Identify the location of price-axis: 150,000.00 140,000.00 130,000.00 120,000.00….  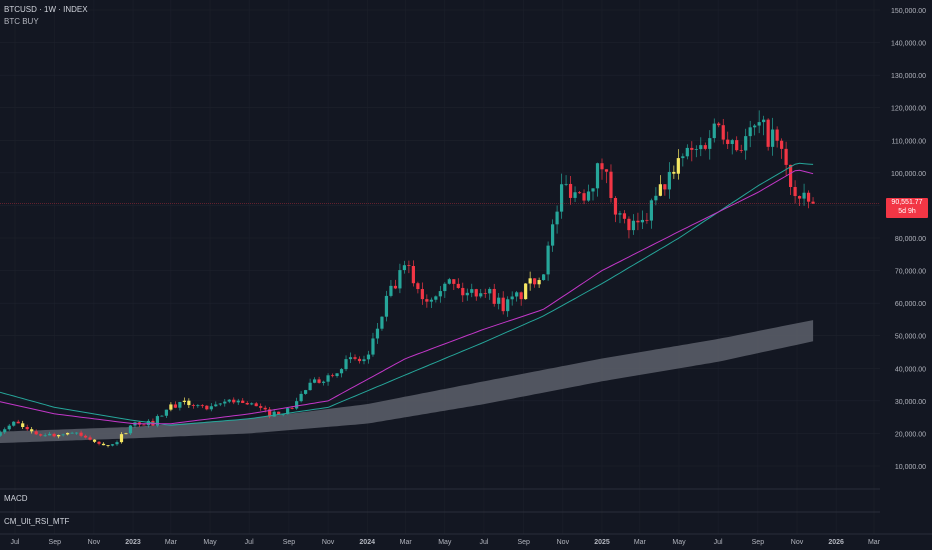
(908, 239).